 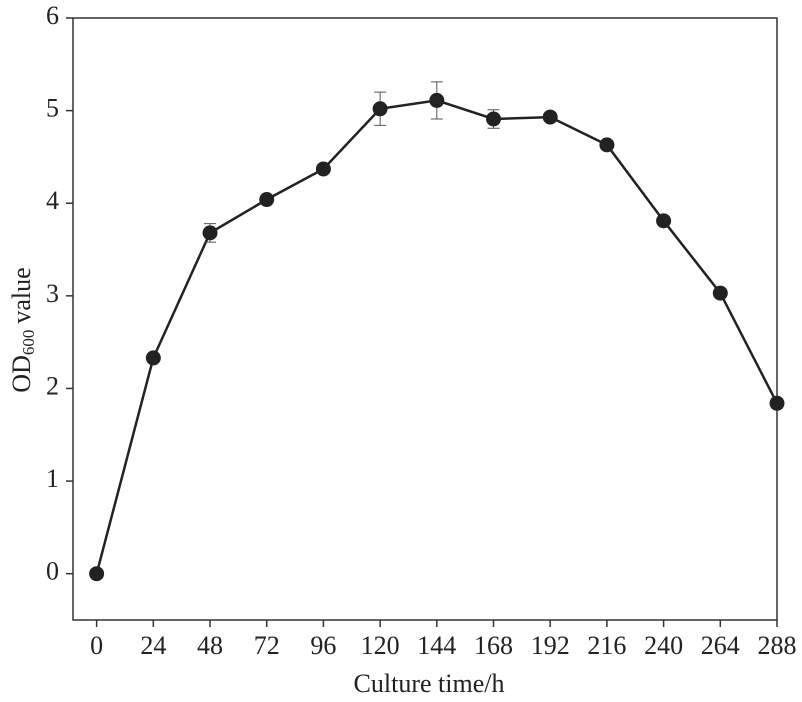 I want to click on y-tick-label: 5, so click(x=52, y=108).